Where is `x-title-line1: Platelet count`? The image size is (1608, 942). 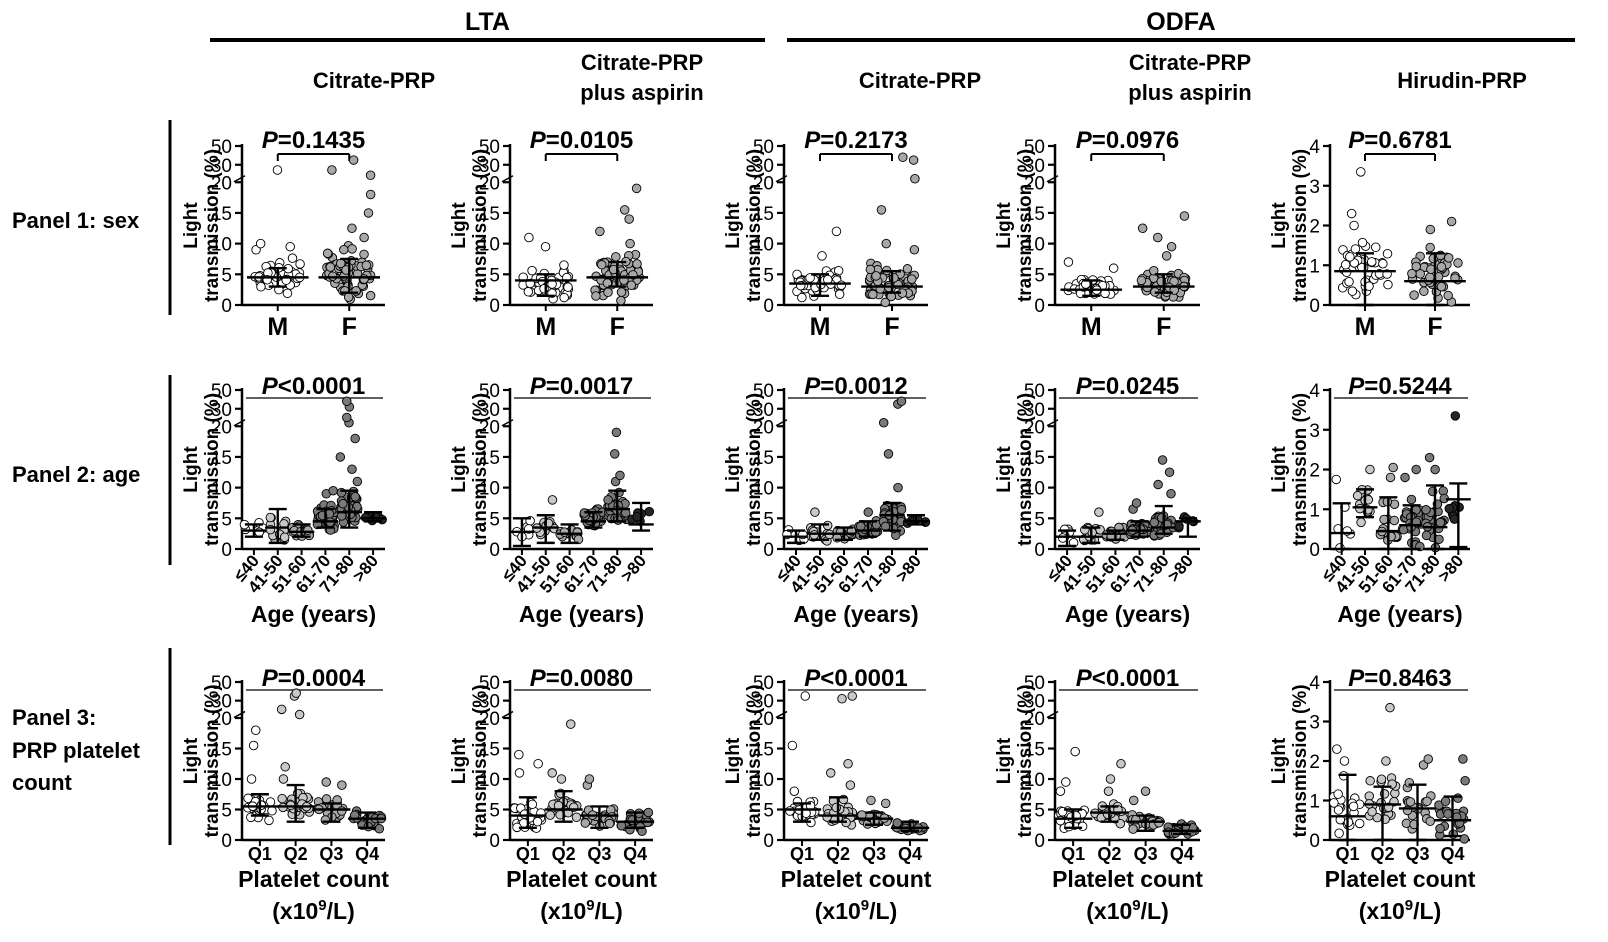 x-title-line1: Platelet count is located at coordinates (1400, 879).